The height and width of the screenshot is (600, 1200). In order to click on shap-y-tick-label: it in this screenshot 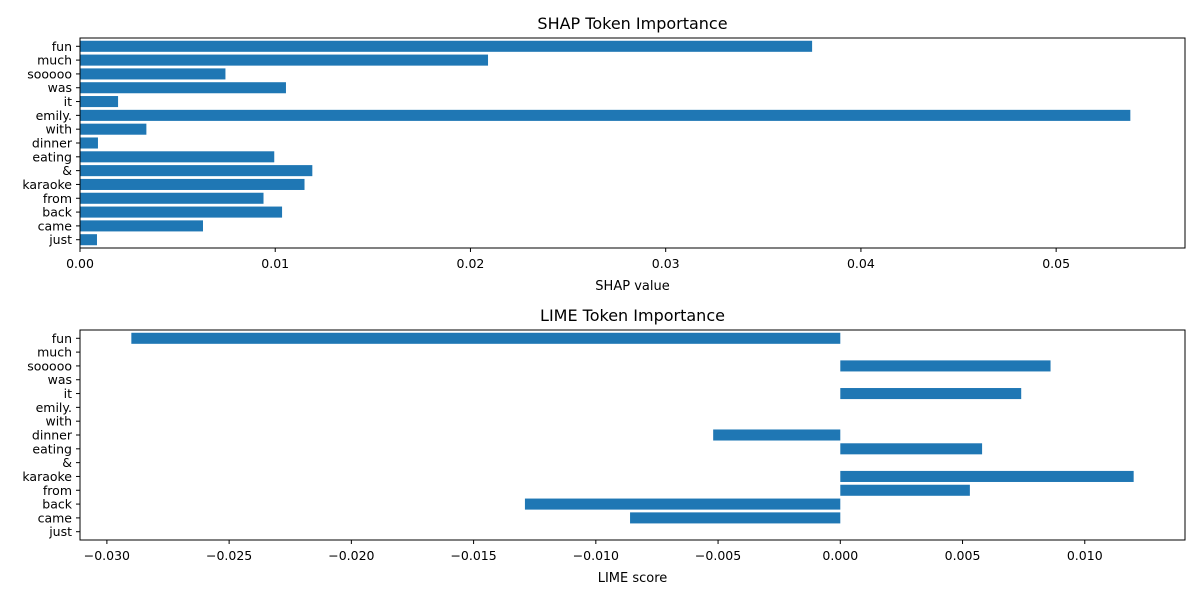, I will do `click(68, 101)`.